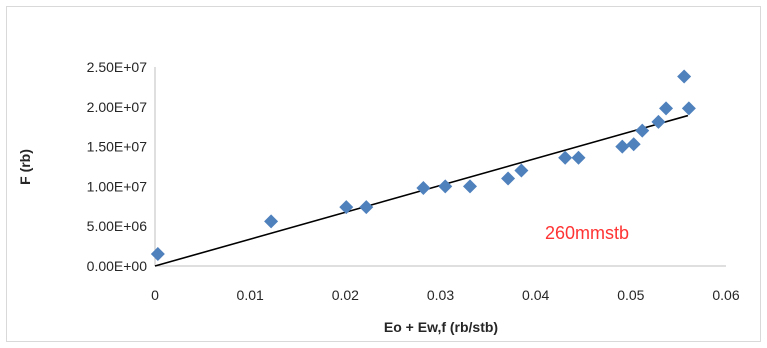  Describe the element at coordinates (117, 147) in the screenshot. I see `y-tick-label: 1.50E+07` at that location.